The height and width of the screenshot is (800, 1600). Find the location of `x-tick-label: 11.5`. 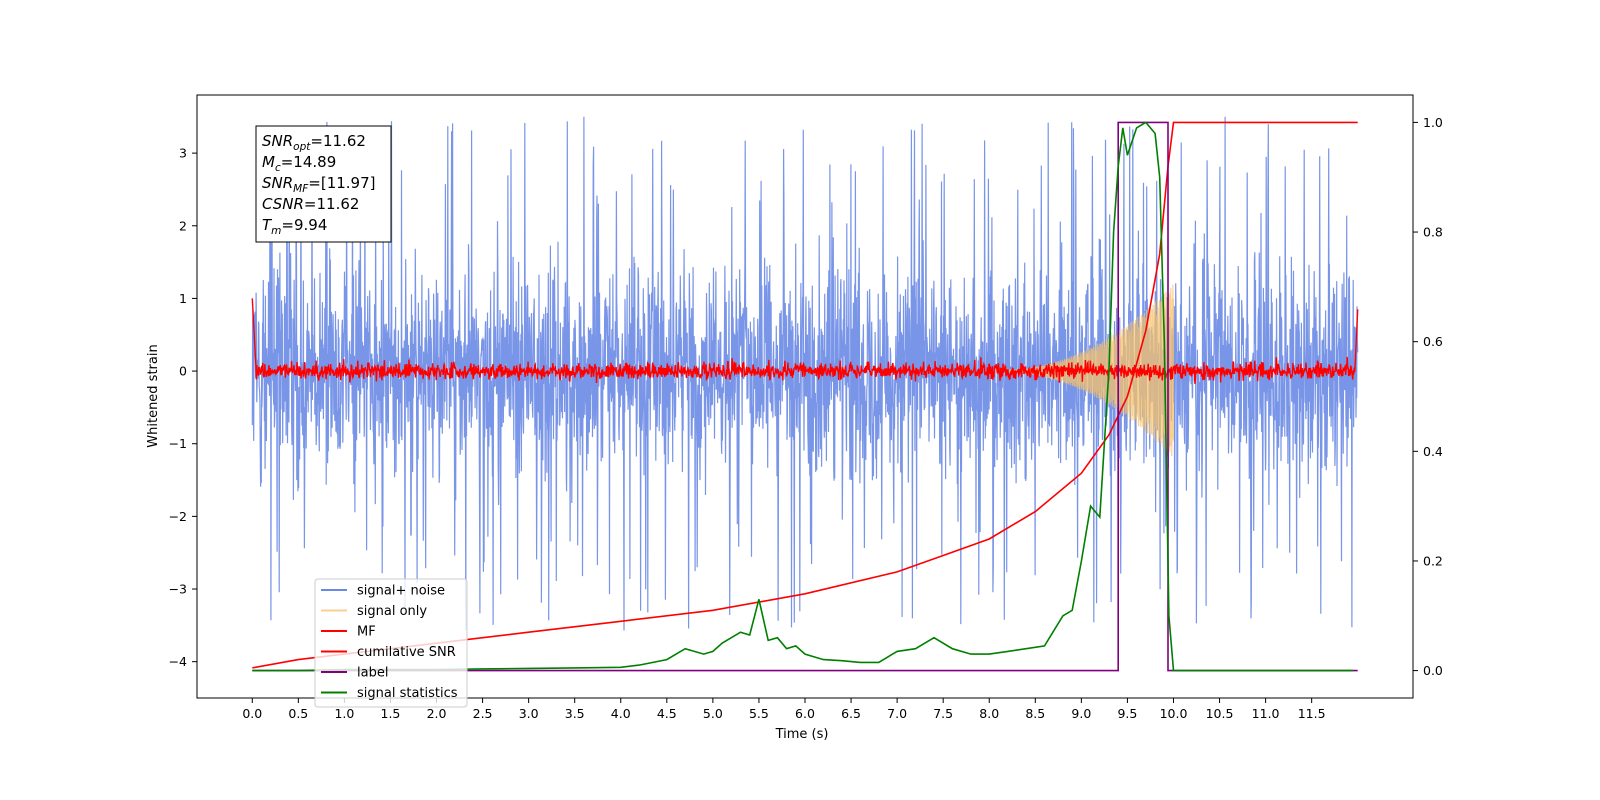

x-tick-label: 11.5 is located at coordinates (1312, 713).